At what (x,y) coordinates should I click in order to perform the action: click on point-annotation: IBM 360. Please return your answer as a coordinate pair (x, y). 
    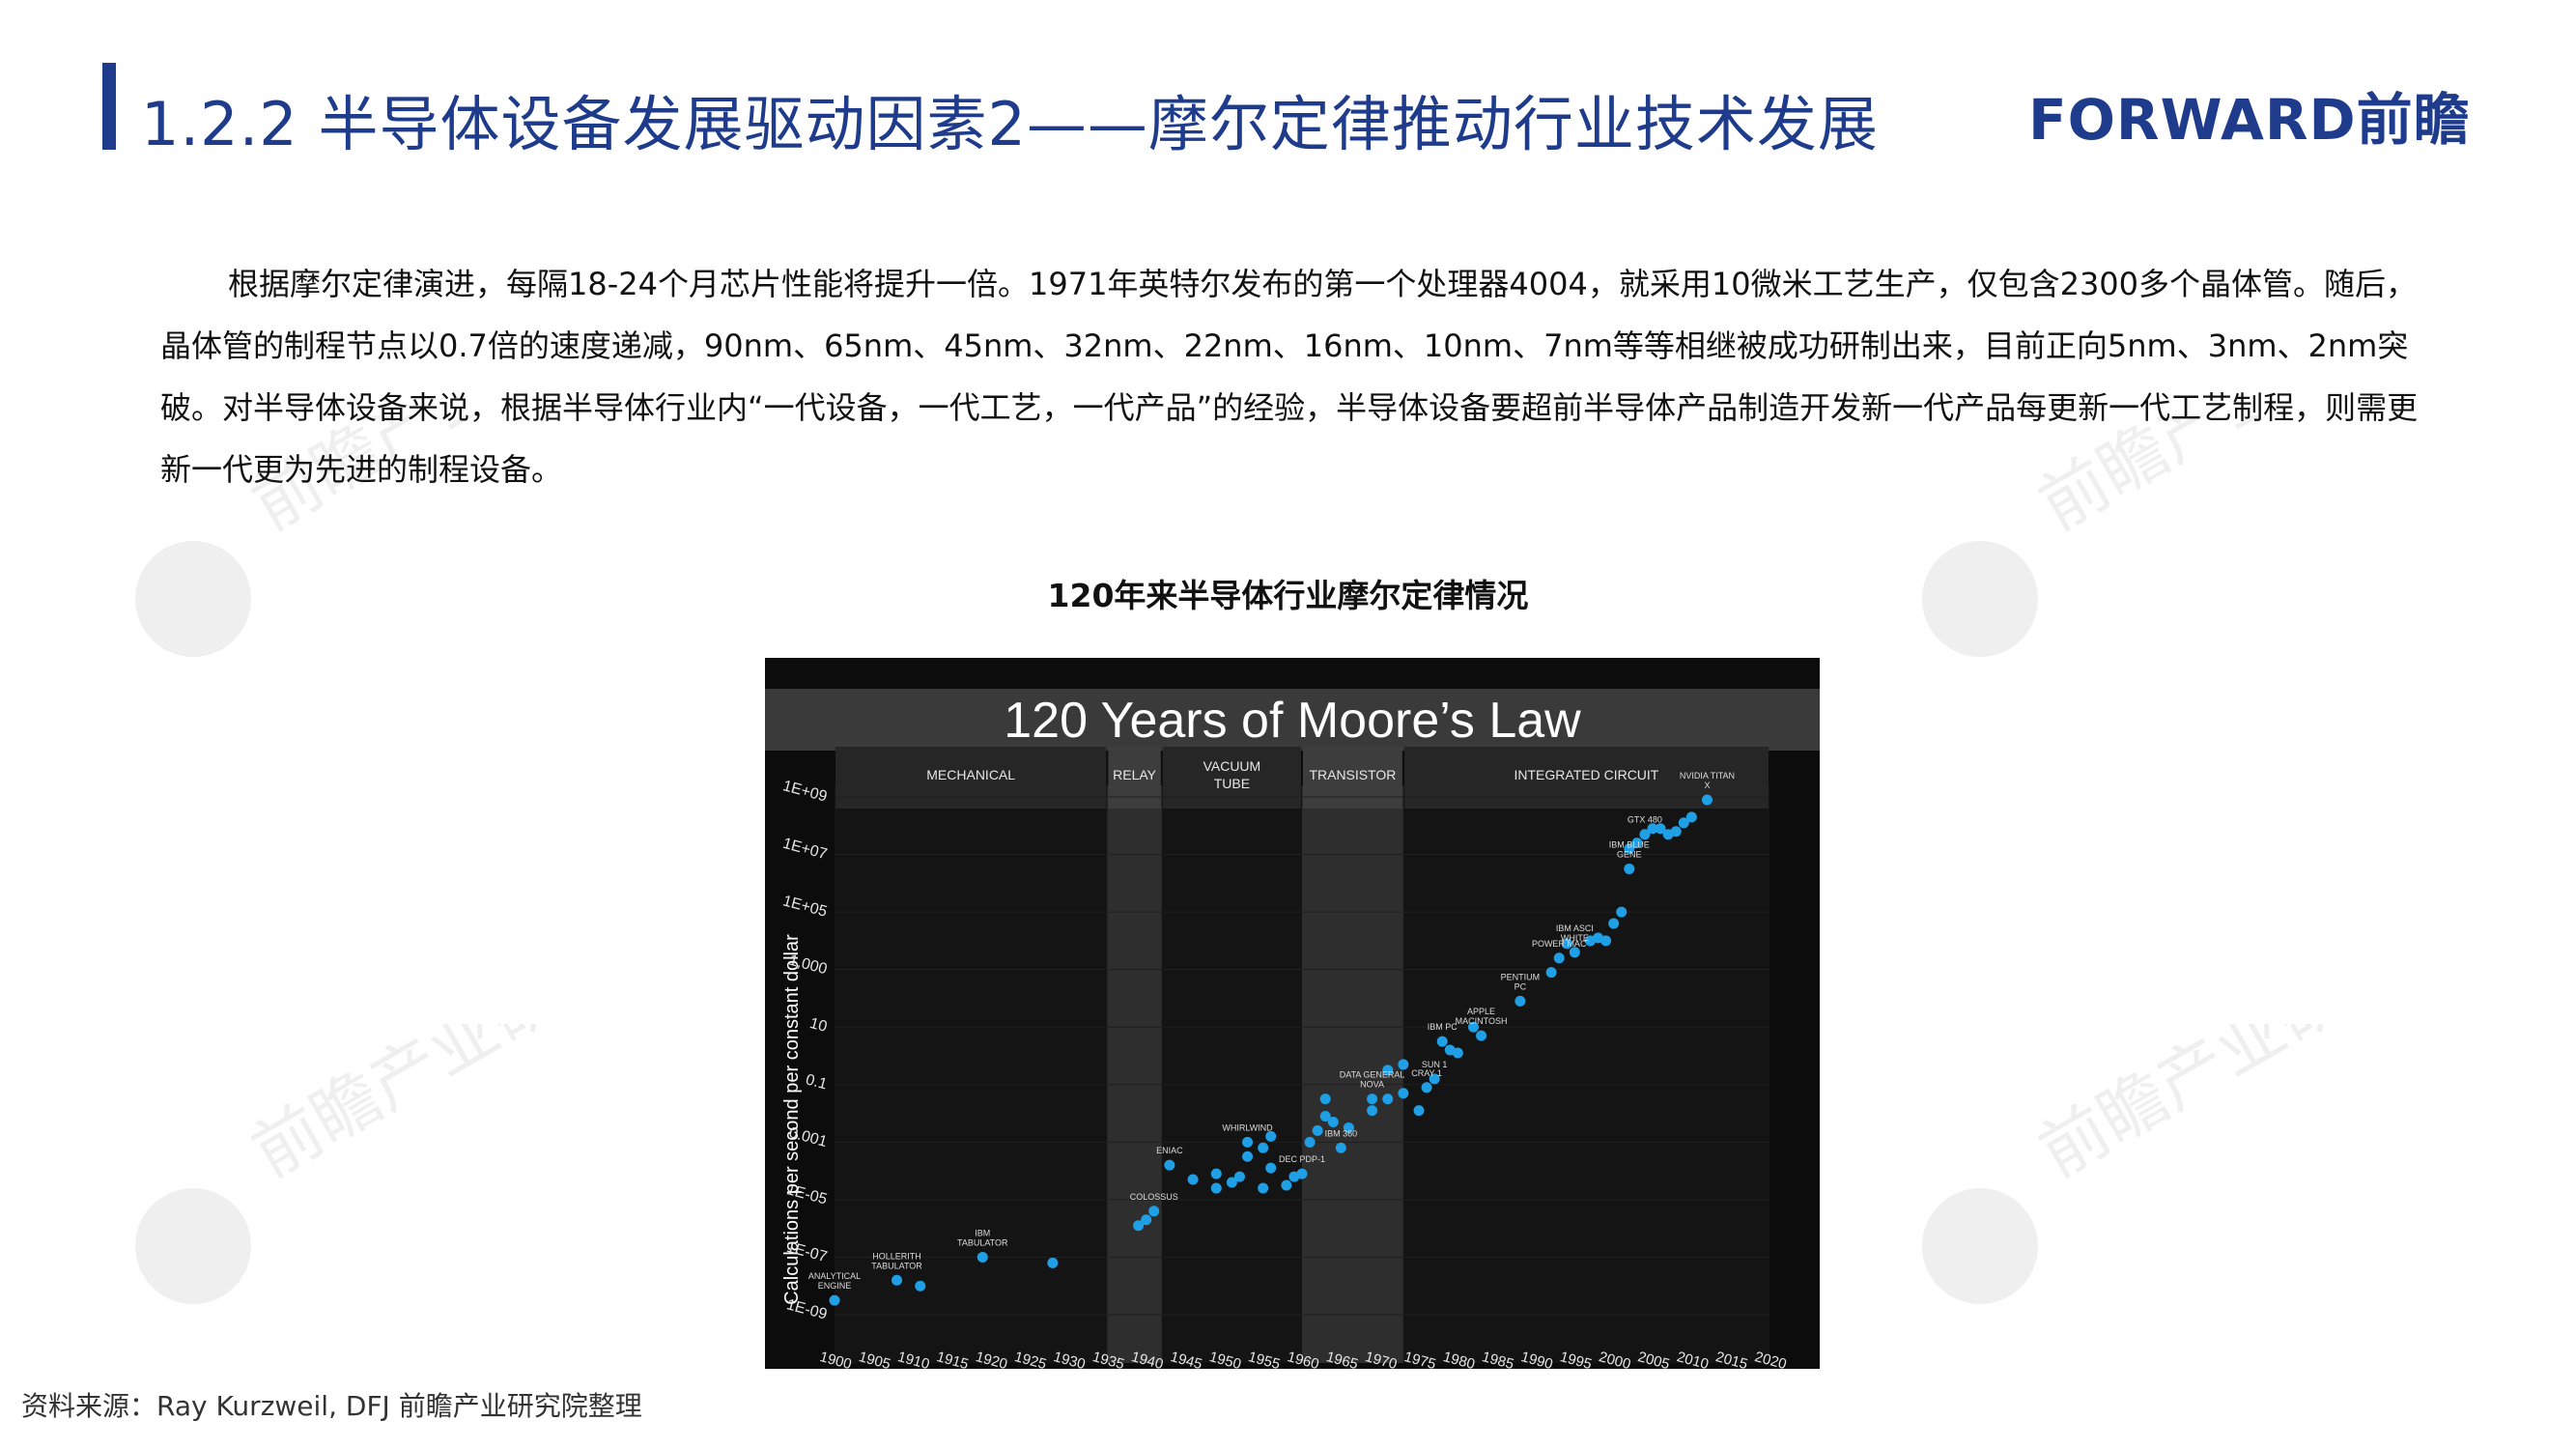
    Looking at the image, I should click on (1341, 1133).